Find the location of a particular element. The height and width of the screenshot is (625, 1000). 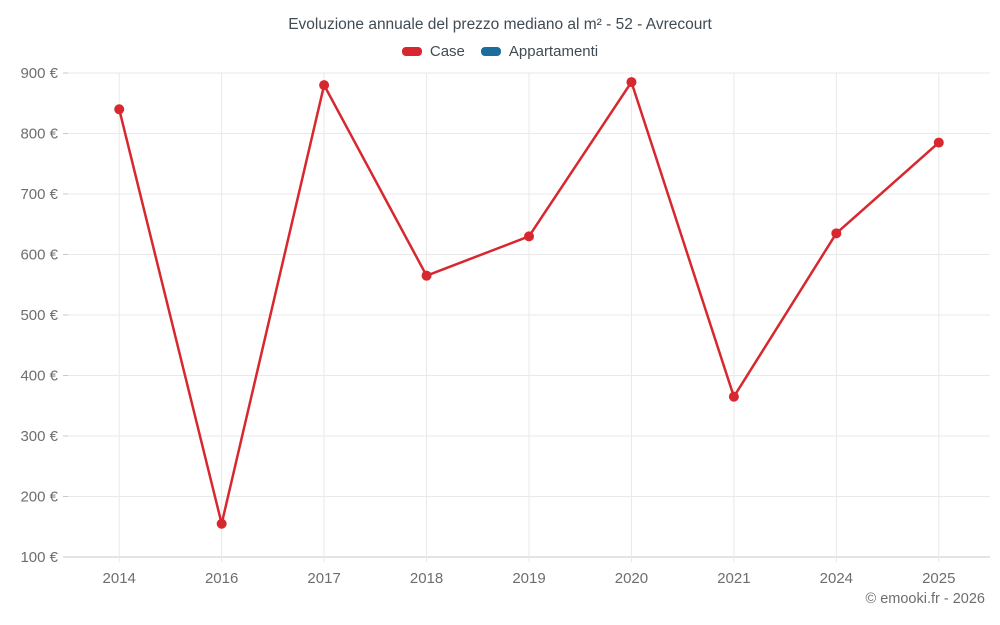

x-tick-label: 2016 is located at coordinates (221, 578).